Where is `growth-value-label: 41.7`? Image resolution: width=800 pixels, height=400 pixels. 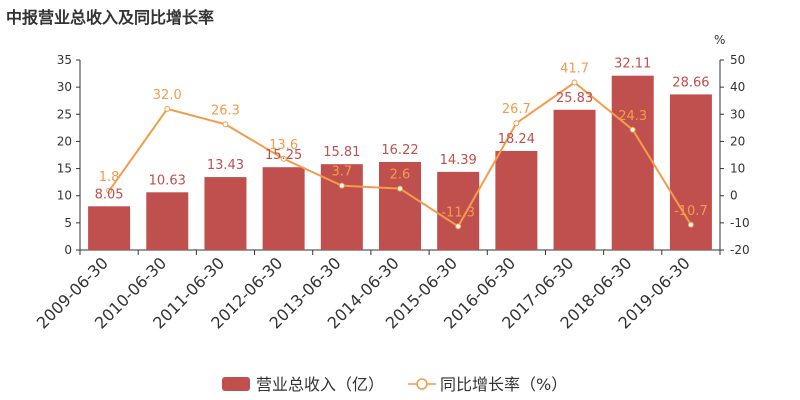
growth-value-label: 41.7 is located at coordinates (574, 69).